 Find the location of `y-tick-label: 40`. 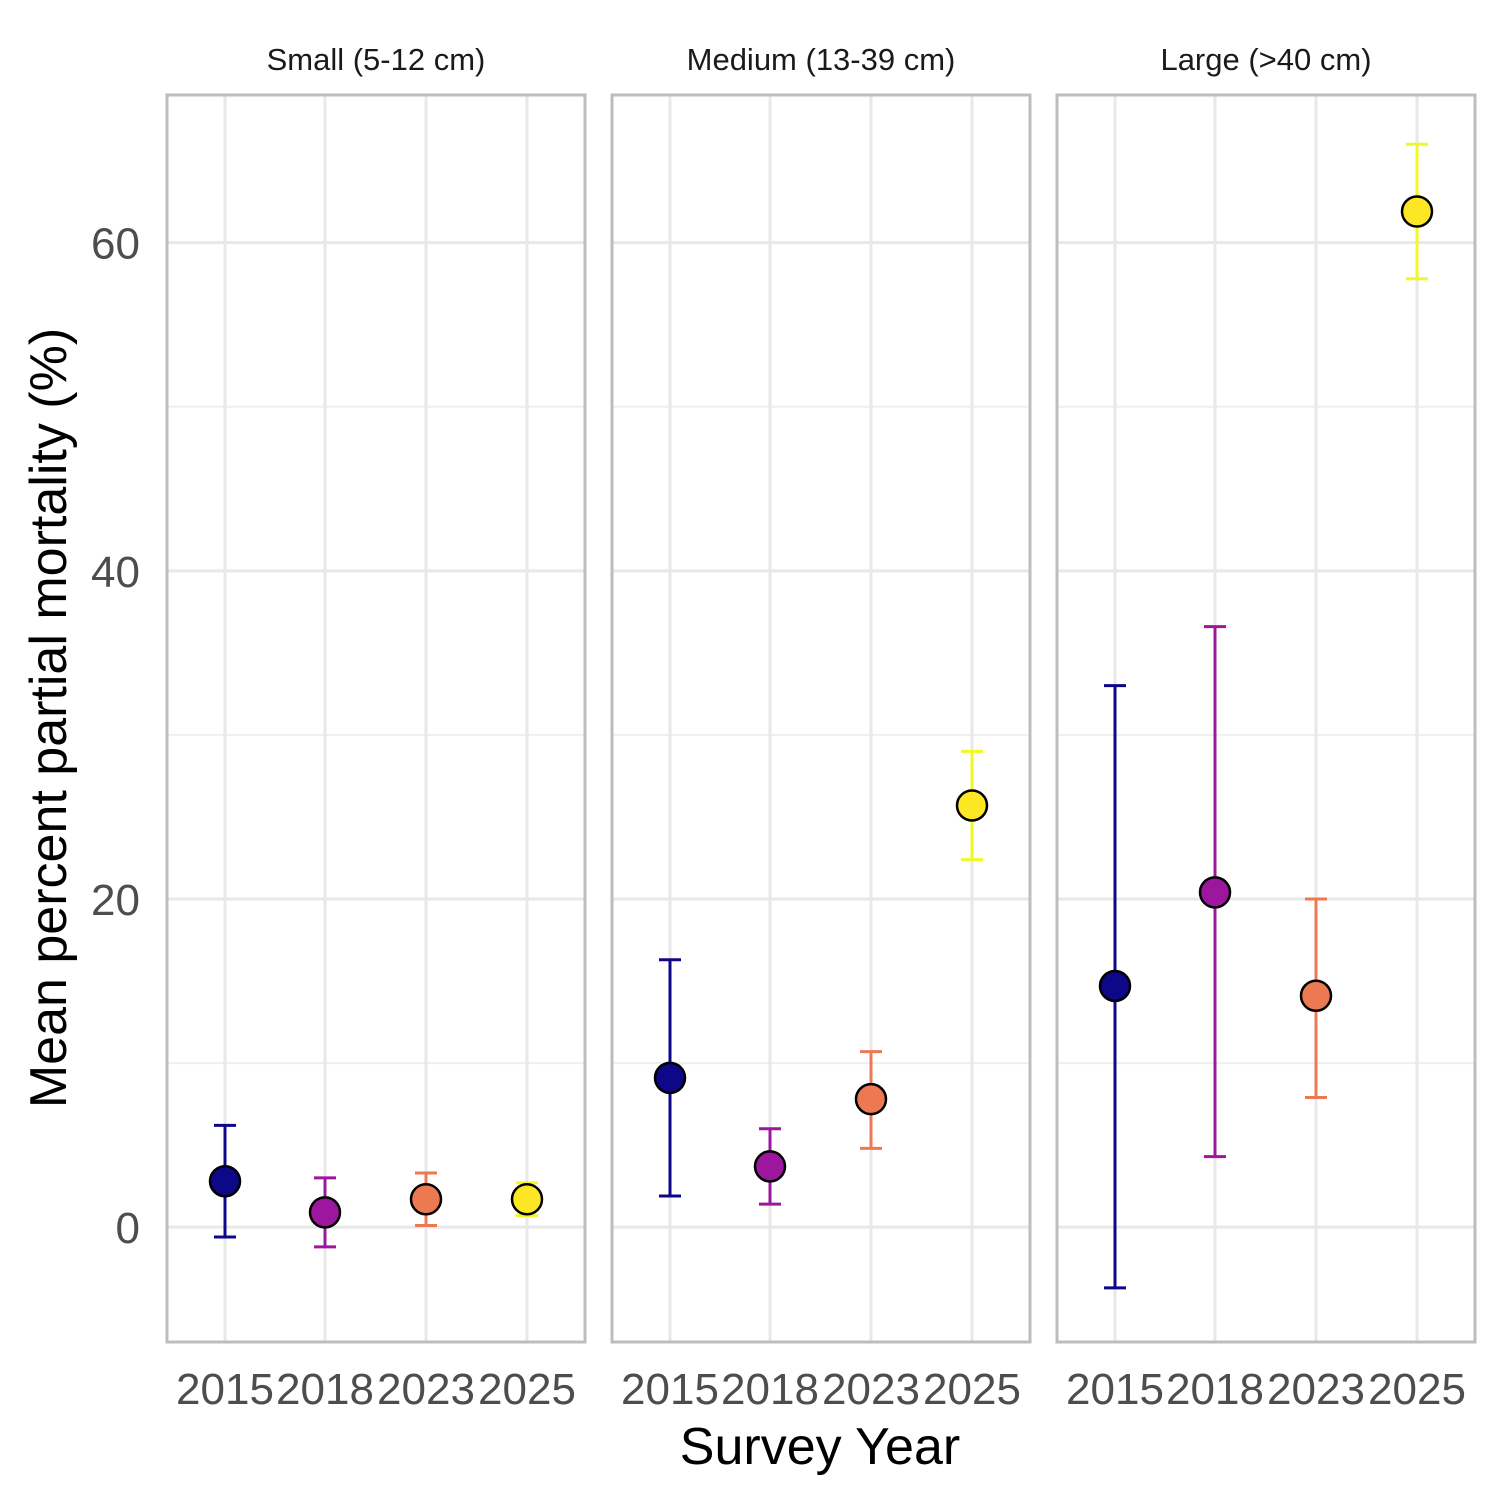

y-tick-label: 40 is located at coordinates (115, 572).